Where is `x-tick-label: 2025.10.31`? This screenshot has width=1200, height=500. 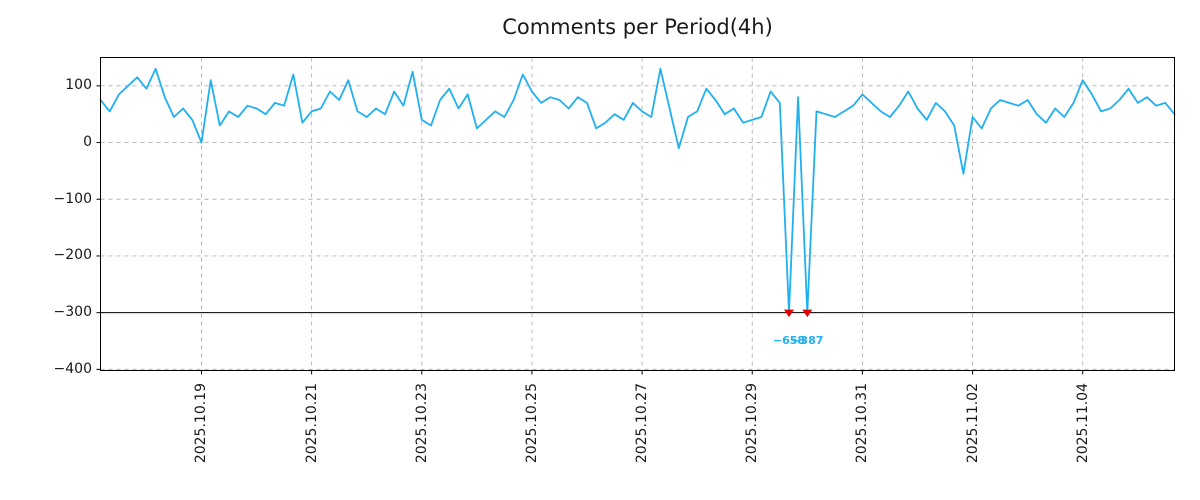 x-tick-label: 2025.10.31 is located at coordinates (862, 423).